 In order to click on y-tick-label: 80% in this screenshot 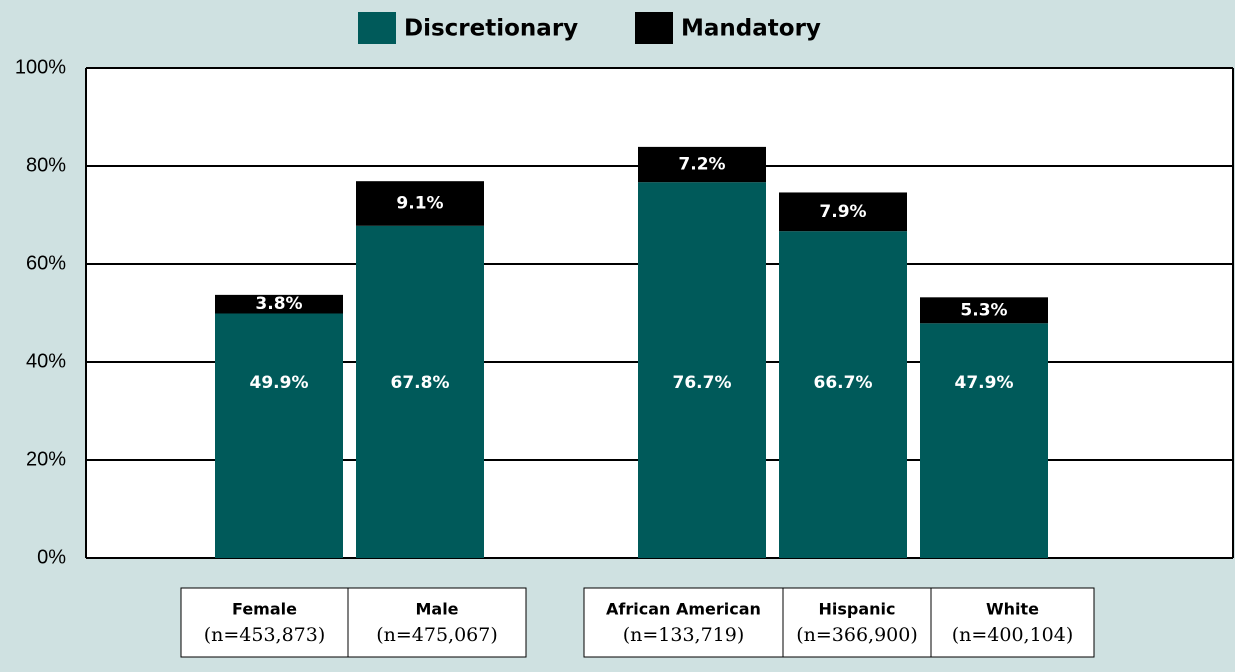, I will do `click(46, 165)`.